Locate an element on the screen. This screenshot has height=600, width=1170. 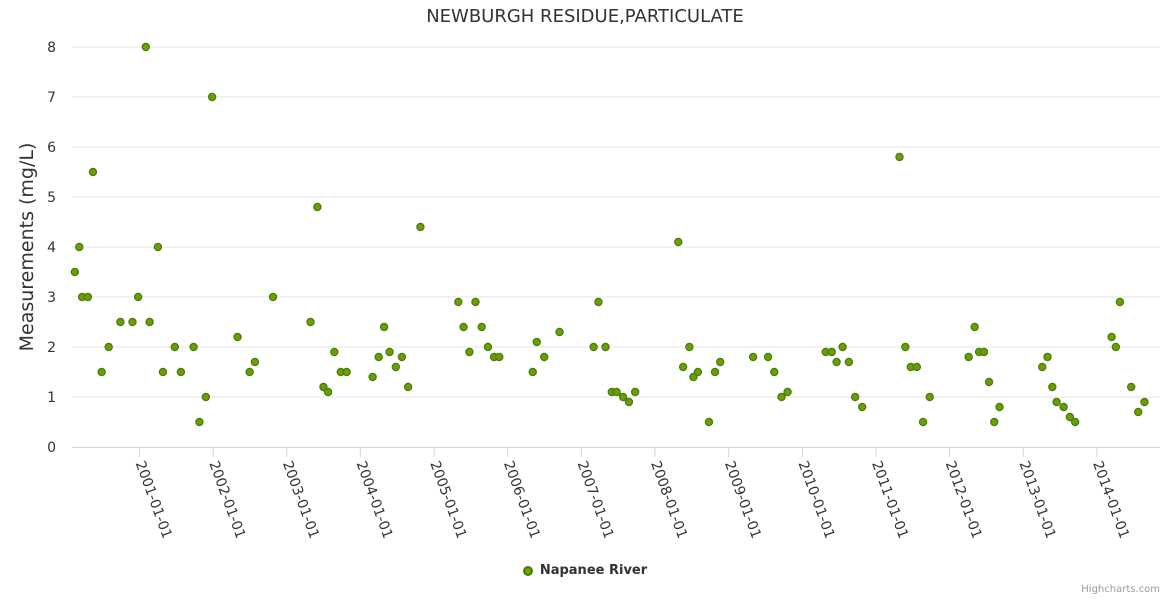
y-tick-label: 4 is located at coordinates (51, 248).